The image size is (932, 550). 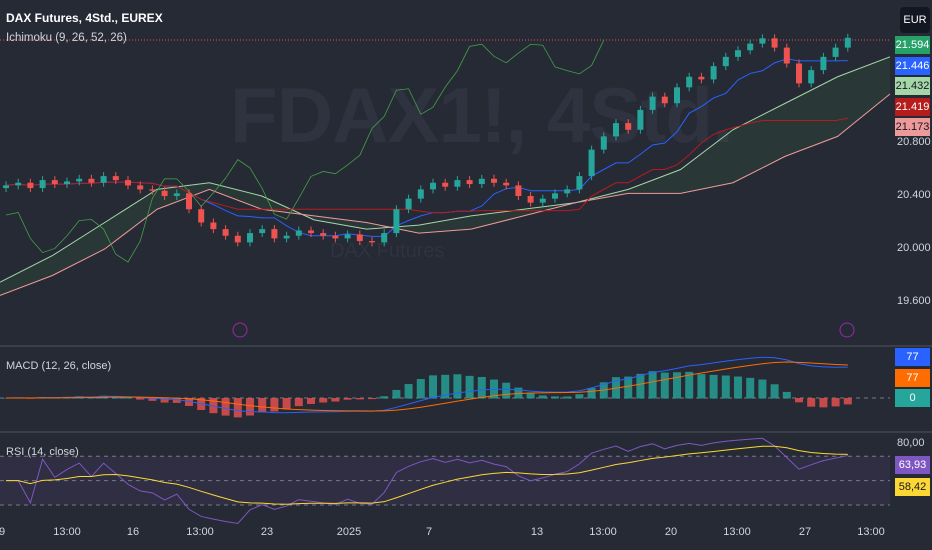 What do you see at coordinates (537, 532) in the screenshot?
I see `x-axis-label: 13` at bounding box center [537, 532].